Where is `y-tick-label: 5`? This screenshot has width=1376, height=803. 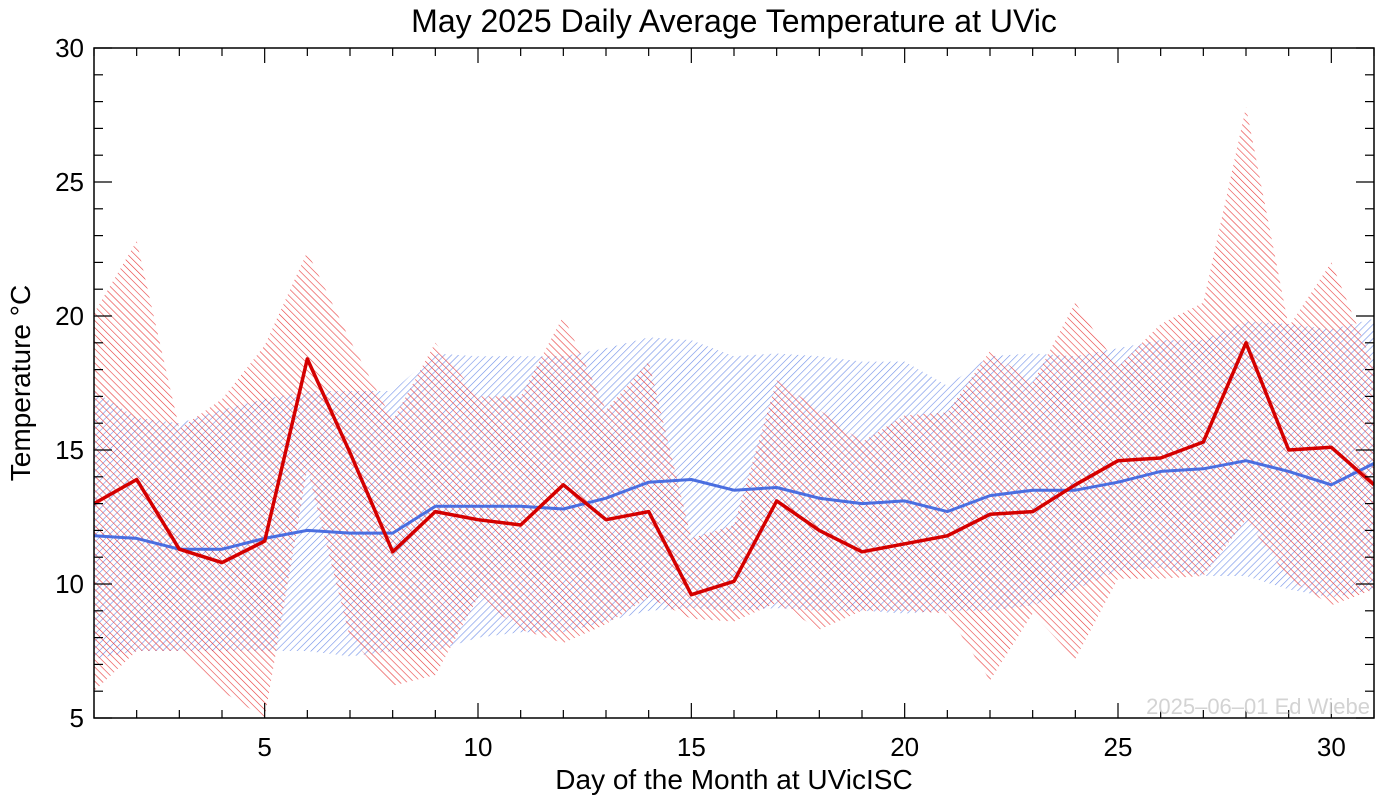 y-tick-label: 5 is located at coordinates (77, 718).